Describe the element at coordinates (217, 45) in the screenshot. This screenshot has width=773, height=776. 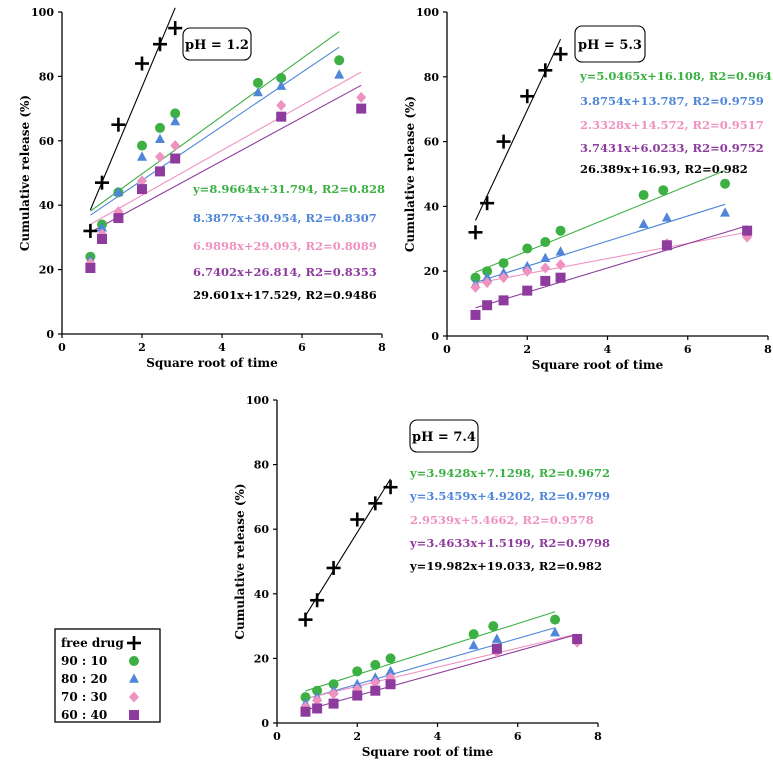
I see `chart-title: pH = 1.2` at that location.